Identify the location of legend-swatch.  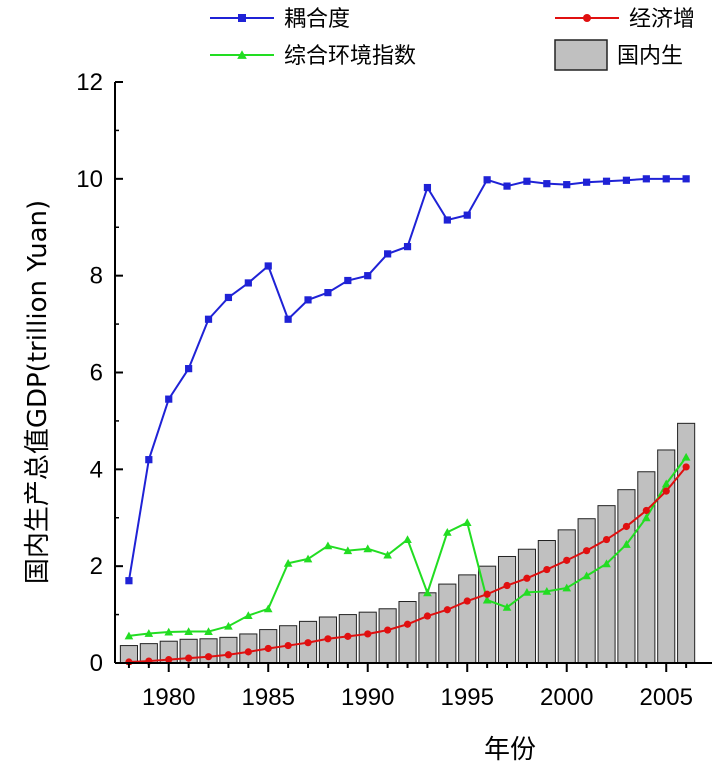
(581, 55).